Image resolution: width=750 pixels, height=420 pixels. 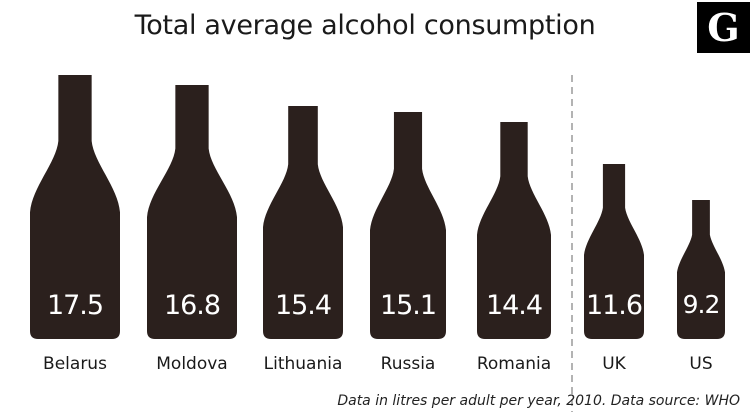 What do you see at coordinates (614, 364) in the screenshot?
I see `country-label: UK` at bounding box center [614, 364].